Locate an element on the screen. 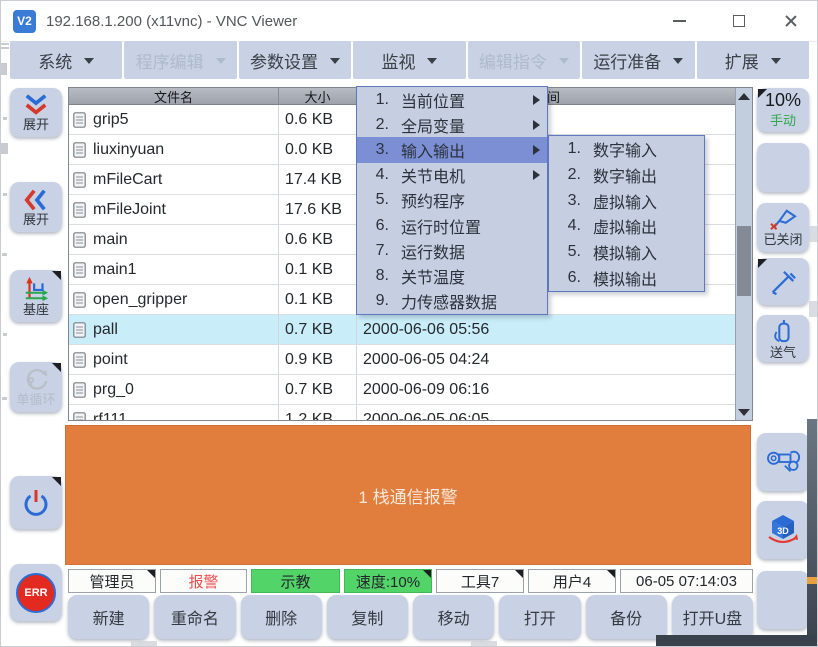 This screenshot has width=818, height=647. delete-button: 删除 is located at coordinates (281, 617).